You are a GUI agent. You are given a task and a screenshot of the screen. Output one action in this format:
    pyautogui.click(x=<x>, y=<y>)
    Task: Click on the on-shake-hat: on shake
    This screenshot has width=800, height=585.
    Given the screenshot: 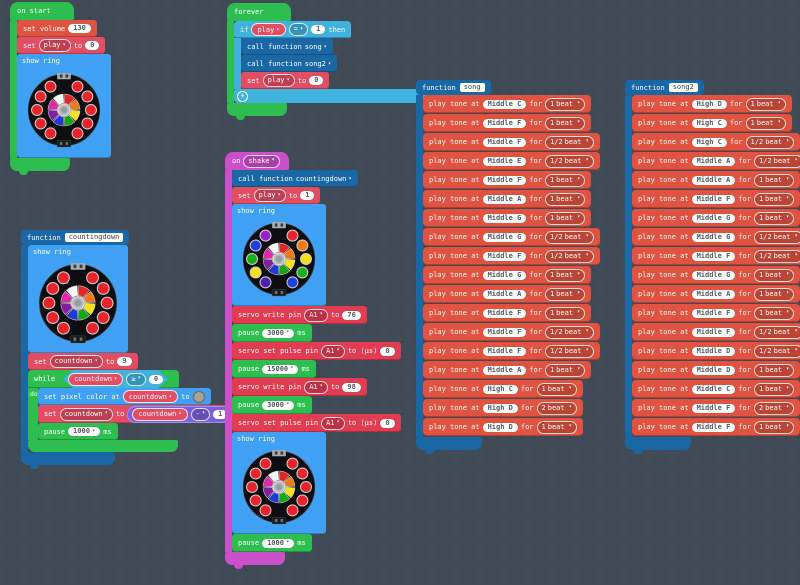 What is the action you would take?
    pyautogui.click(x=257, y=161)
    